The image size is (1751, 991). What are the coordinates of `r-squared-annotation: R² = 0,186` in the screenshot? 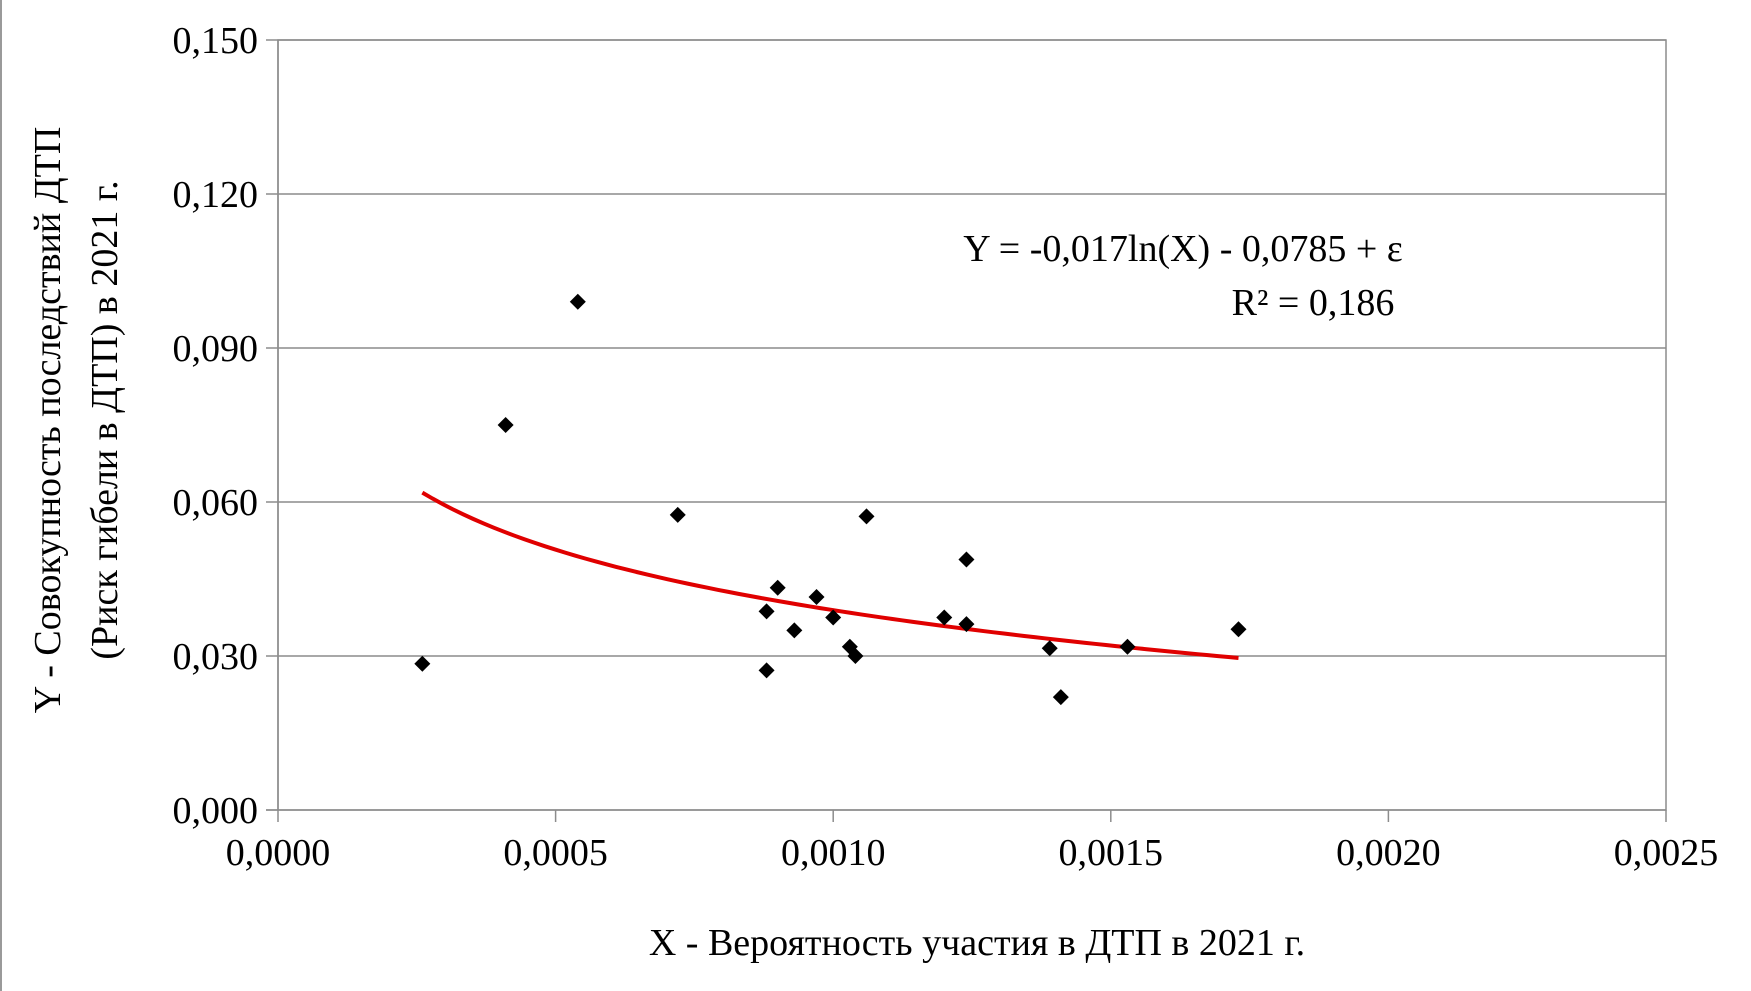 It's located at (1313, 303).